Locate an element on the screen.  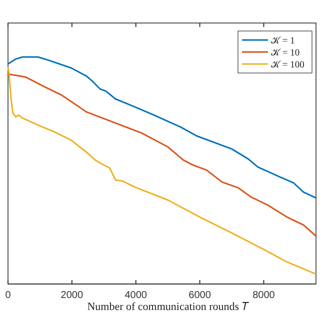
legend-label: 𝒦 = 100 is located at coordinates (288, 65).